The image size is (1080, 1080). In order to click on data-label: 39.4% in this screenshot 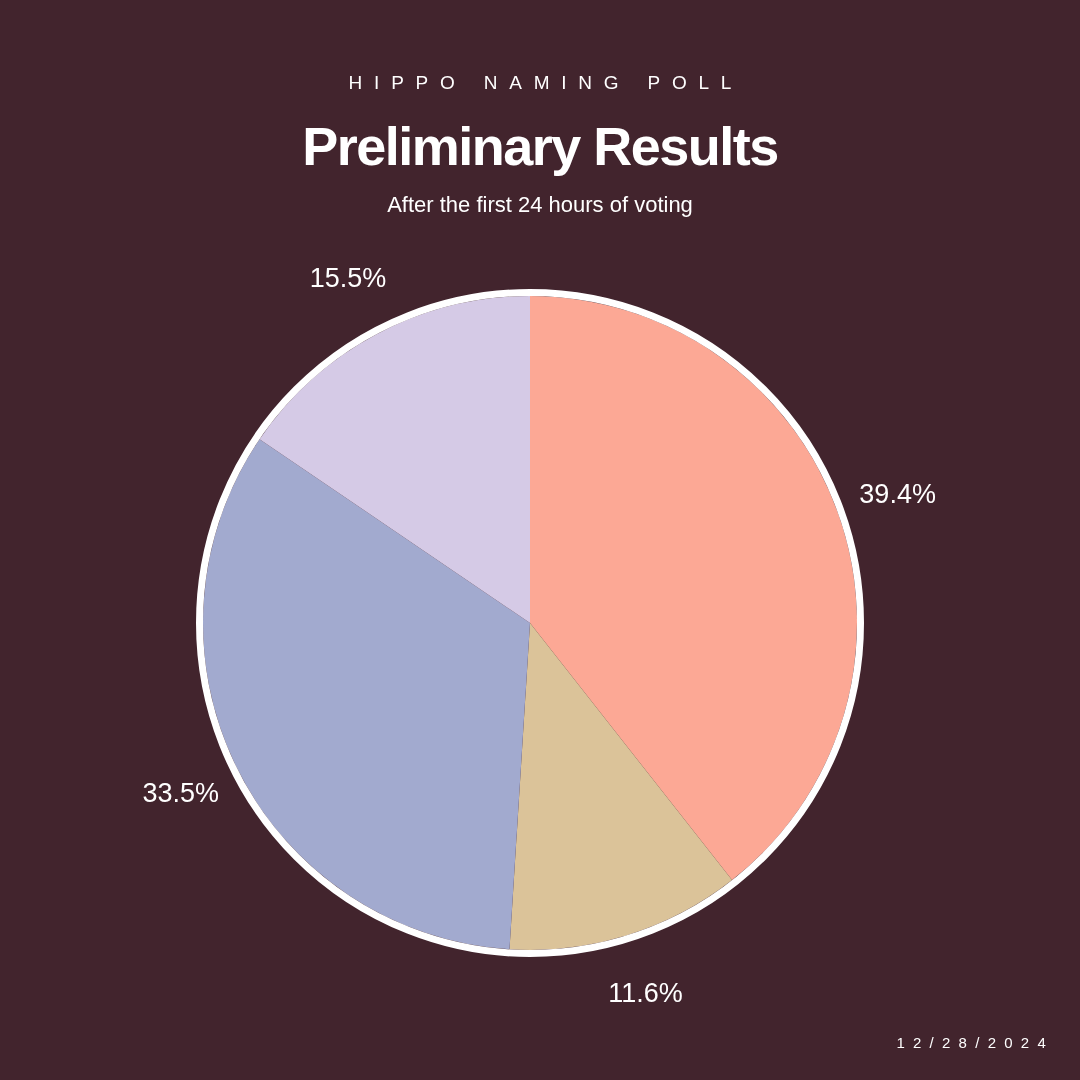, I will do `click(897, 494)`.